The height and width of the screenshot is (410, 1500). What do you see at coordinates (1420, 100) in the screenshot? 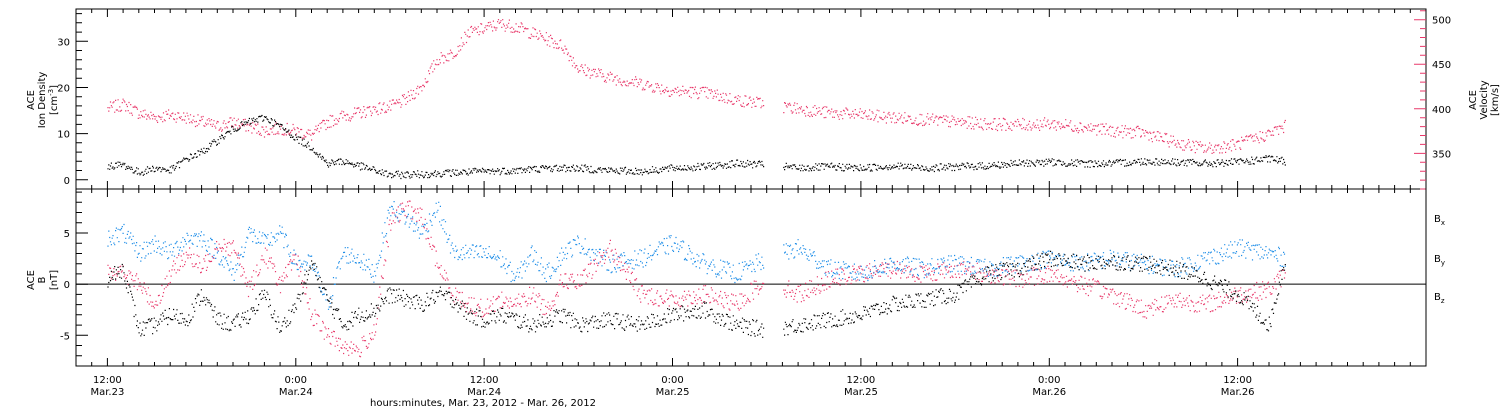
I see `right-y-ticks` at bounding box center [1420, 100].